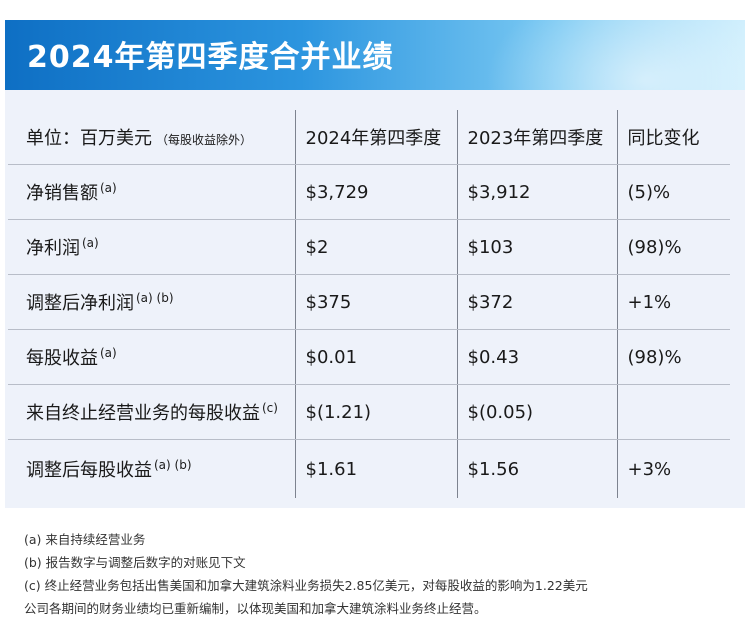  I want to click on header-yoy-change: 同比变化, so click(673, 137).